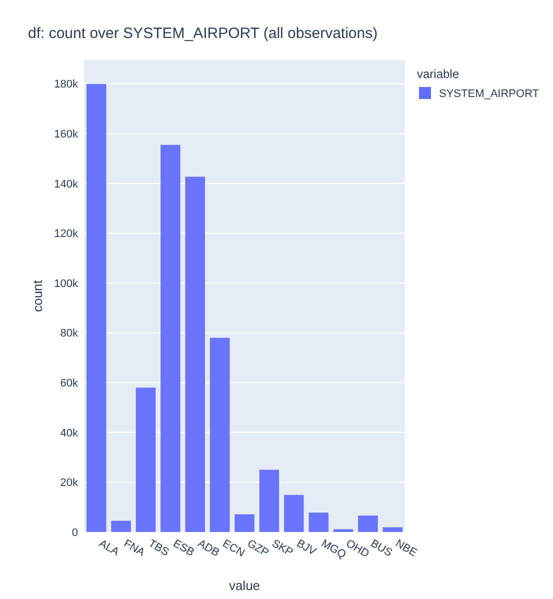 This screenshot has width=553, height=599. I want to click on x-tick-label: TBS, so click(158, 548).